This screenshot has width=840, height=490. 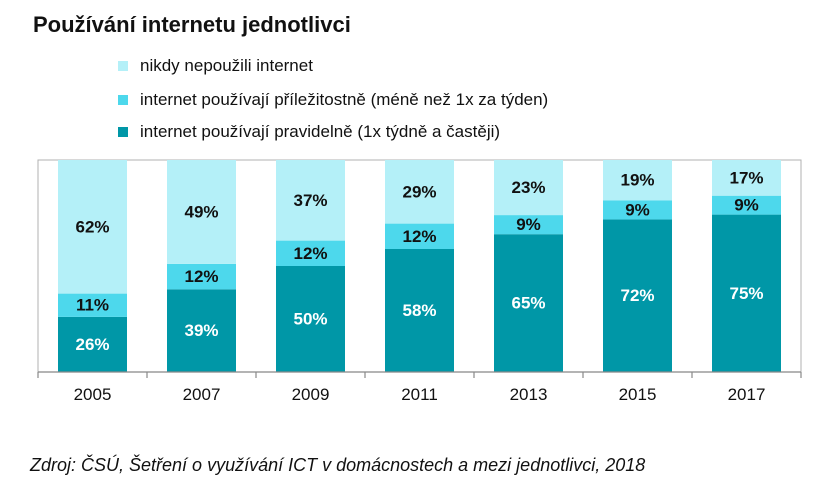 I want to click on data-label-never-2009: 37%, so click(x=310, y=200).